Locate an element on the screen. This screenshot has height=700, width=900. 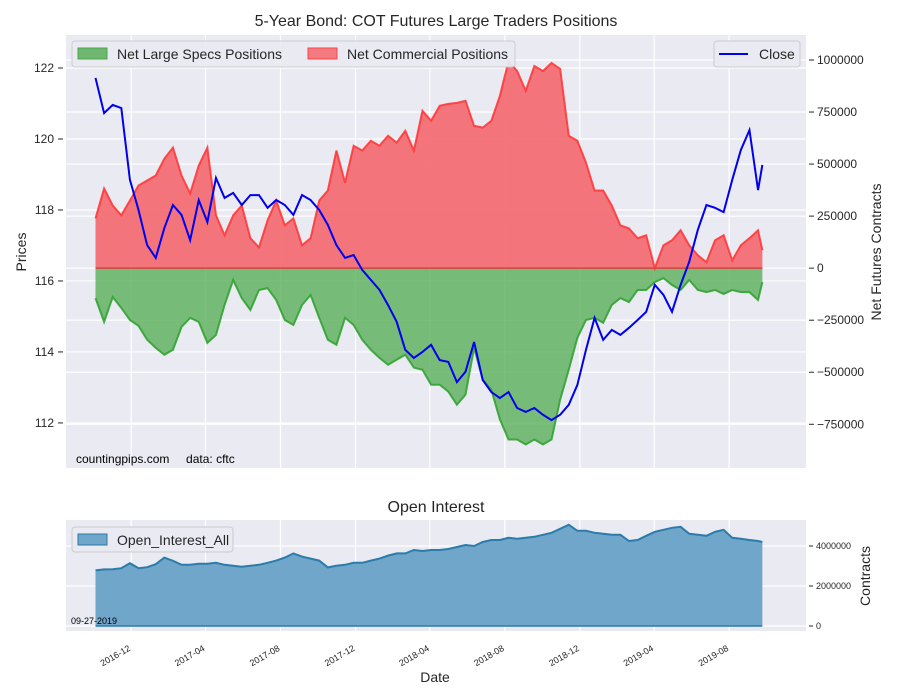
right-tick-label: 500000 is located at coordinates (837, 164).